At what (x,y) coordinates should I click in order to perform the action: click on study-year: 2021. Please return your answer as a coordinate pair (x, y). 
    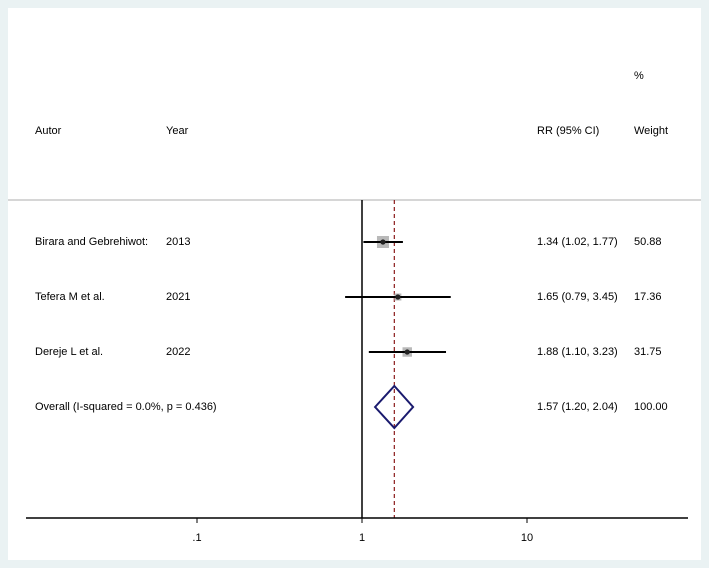
    Looking at the image, I should click on (178, 297).